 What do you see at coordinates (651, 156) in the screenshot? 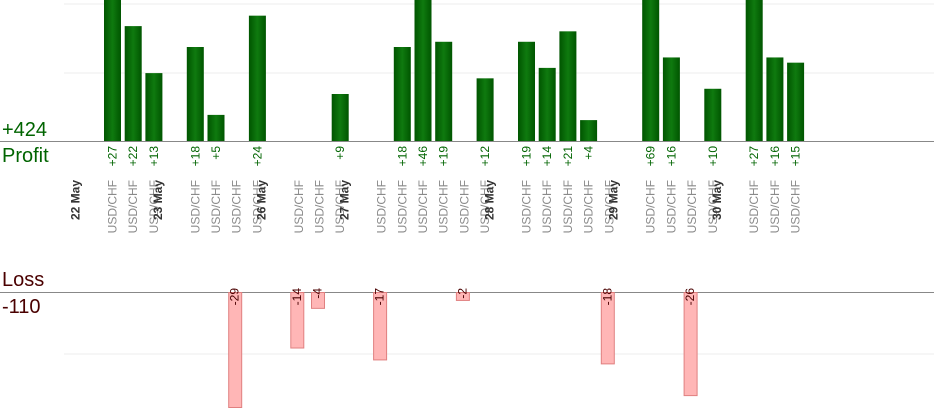
I see `profit-value-label: +69` at bounding box center [651, 156].